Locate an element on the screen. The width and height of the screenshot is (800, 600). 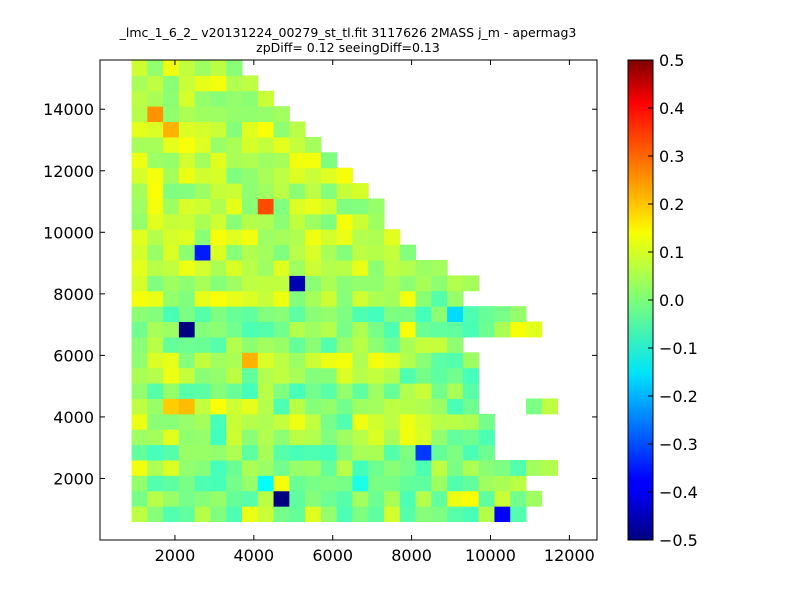
colorbar-axis: 0.5 0.4 0.3 0.2 0.1 0.0 −0.1 −0.2 −0.3 −0.4 −0.5 is located at coordinates (673, 300).